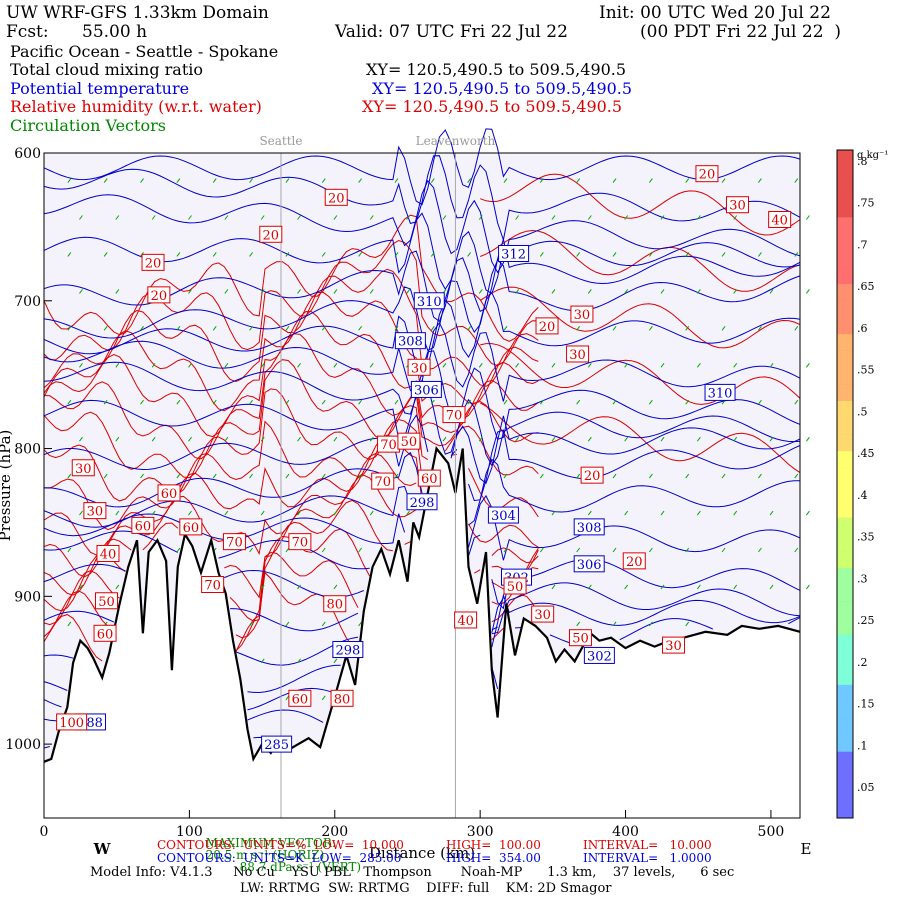 This screenshot has width=900, height=900. What do you see at coordinates (71, 723) in the screenshot?
I see `rh-contour-label: 100` at bounding box center [71, 723].